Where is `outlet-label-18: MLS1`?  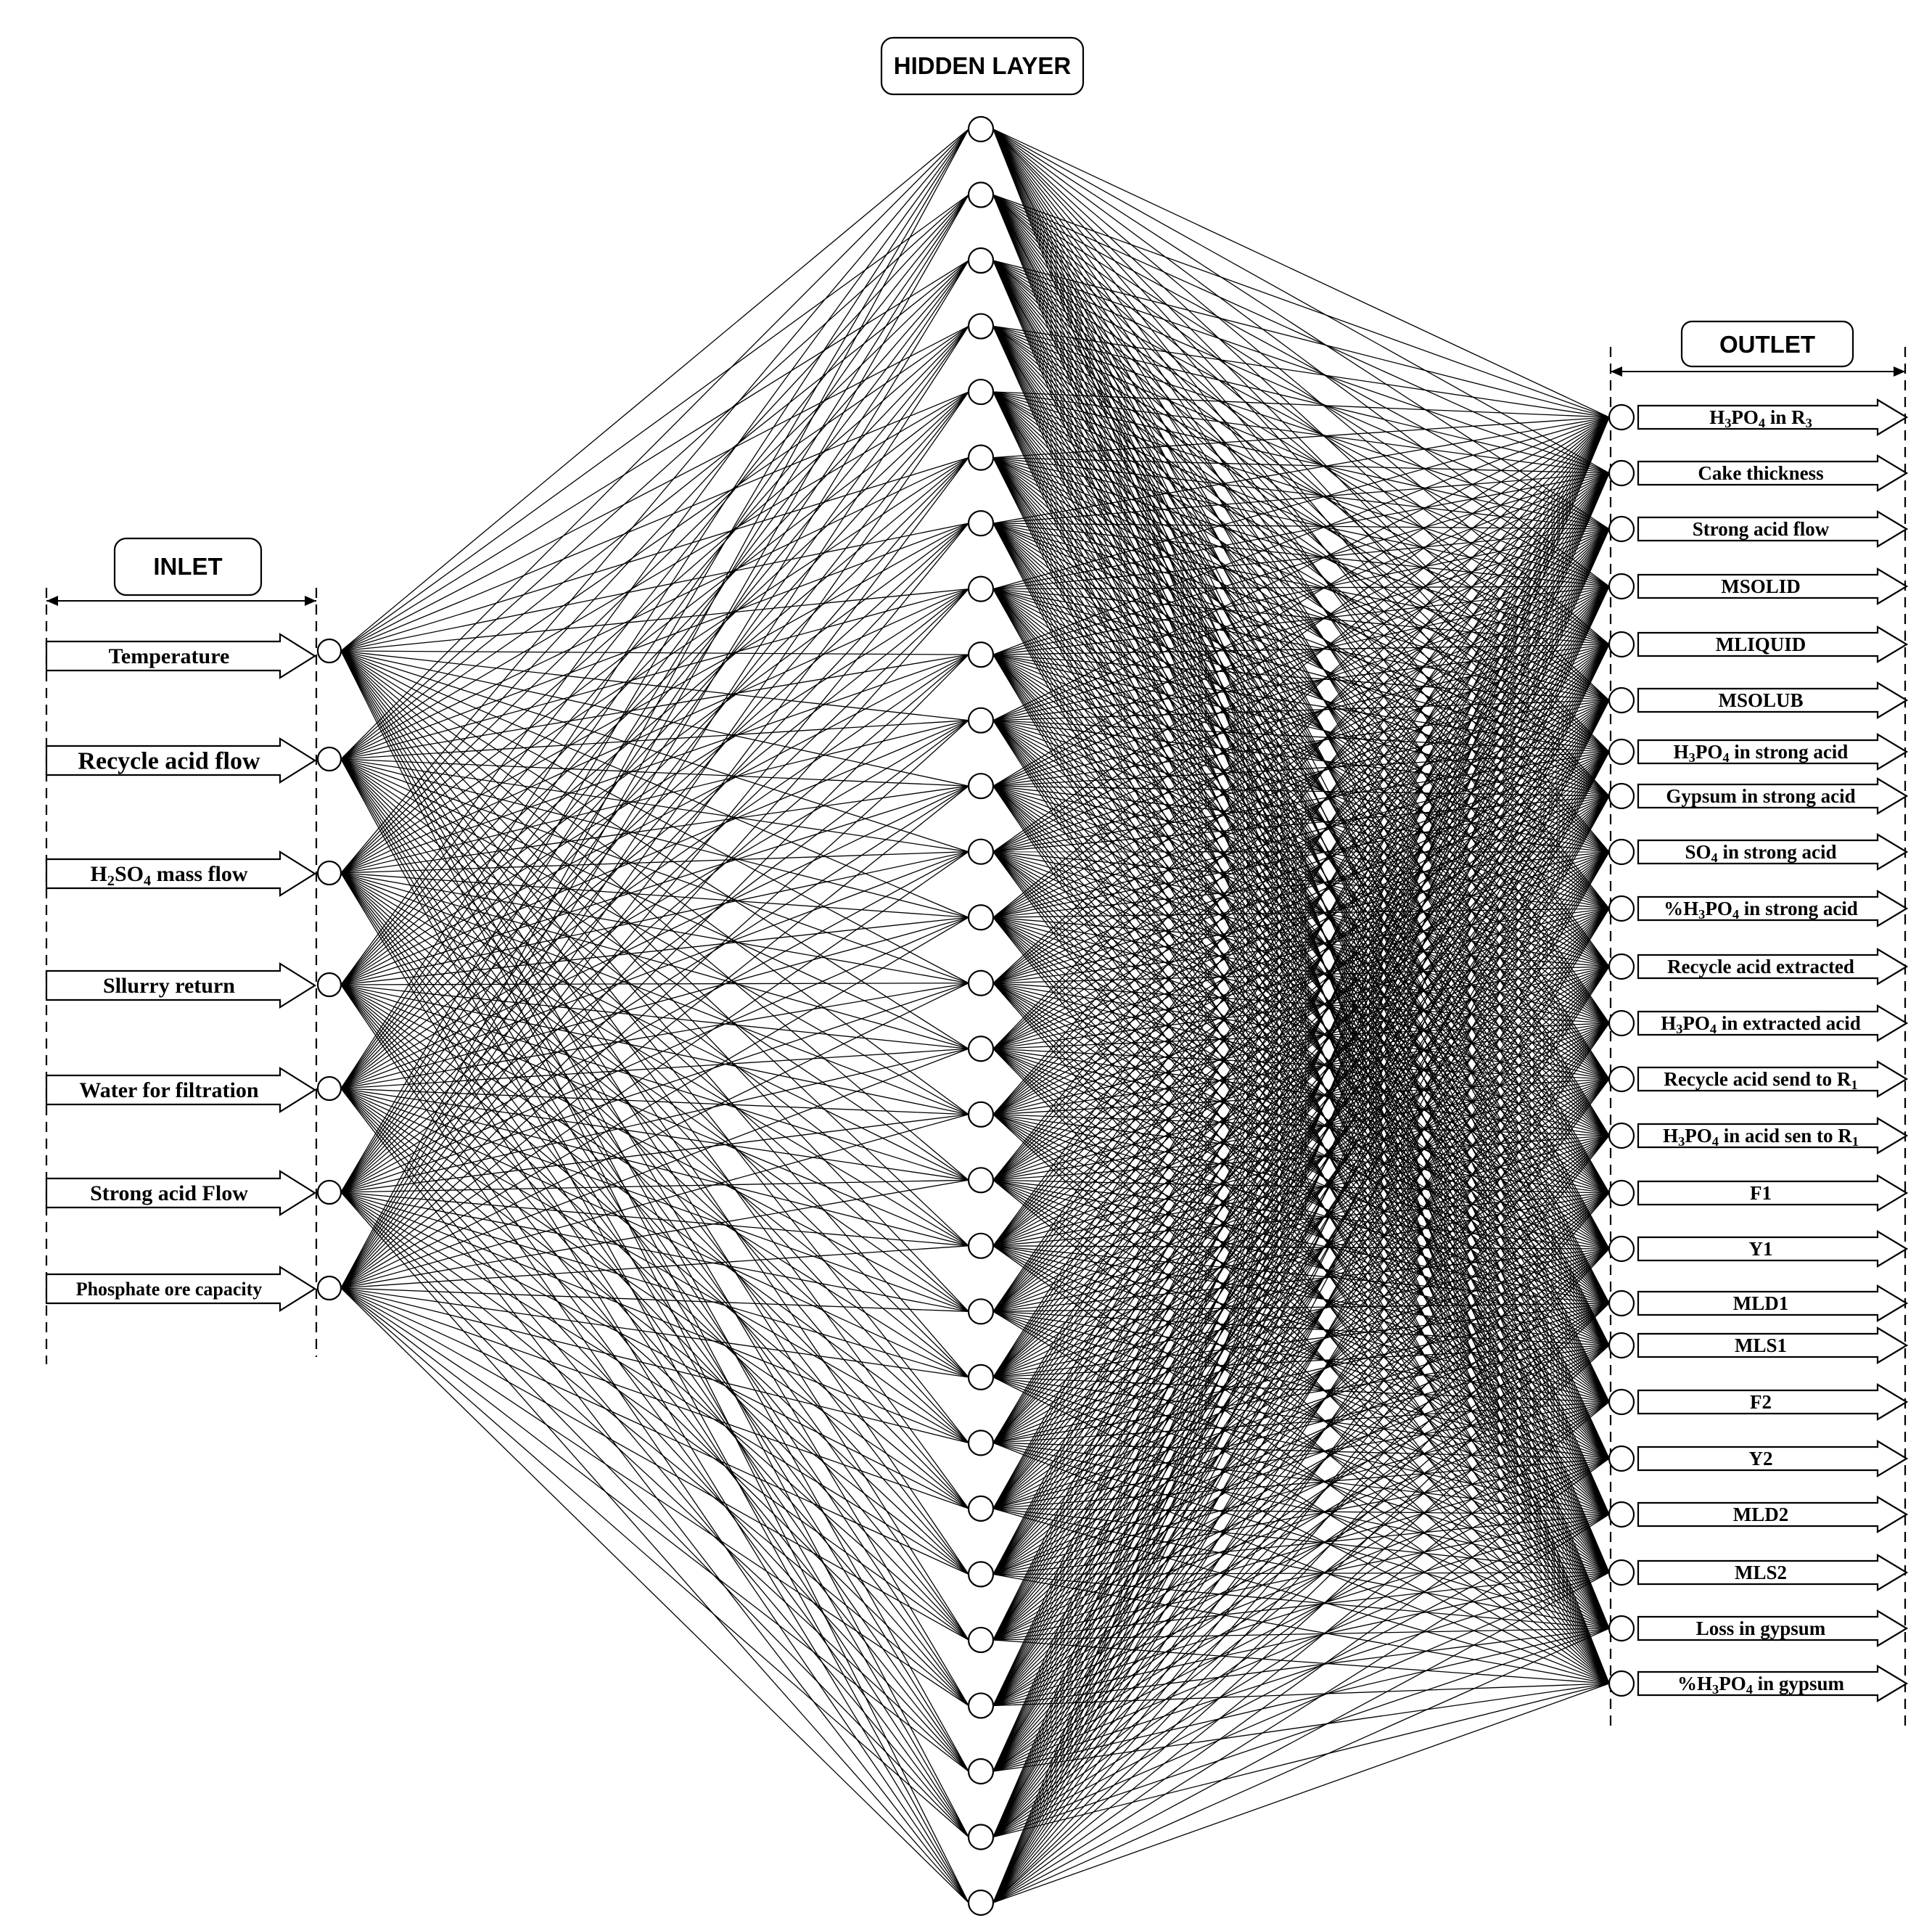 outlet-label-18: MLS1 is located at coordinates (1761, 1345).